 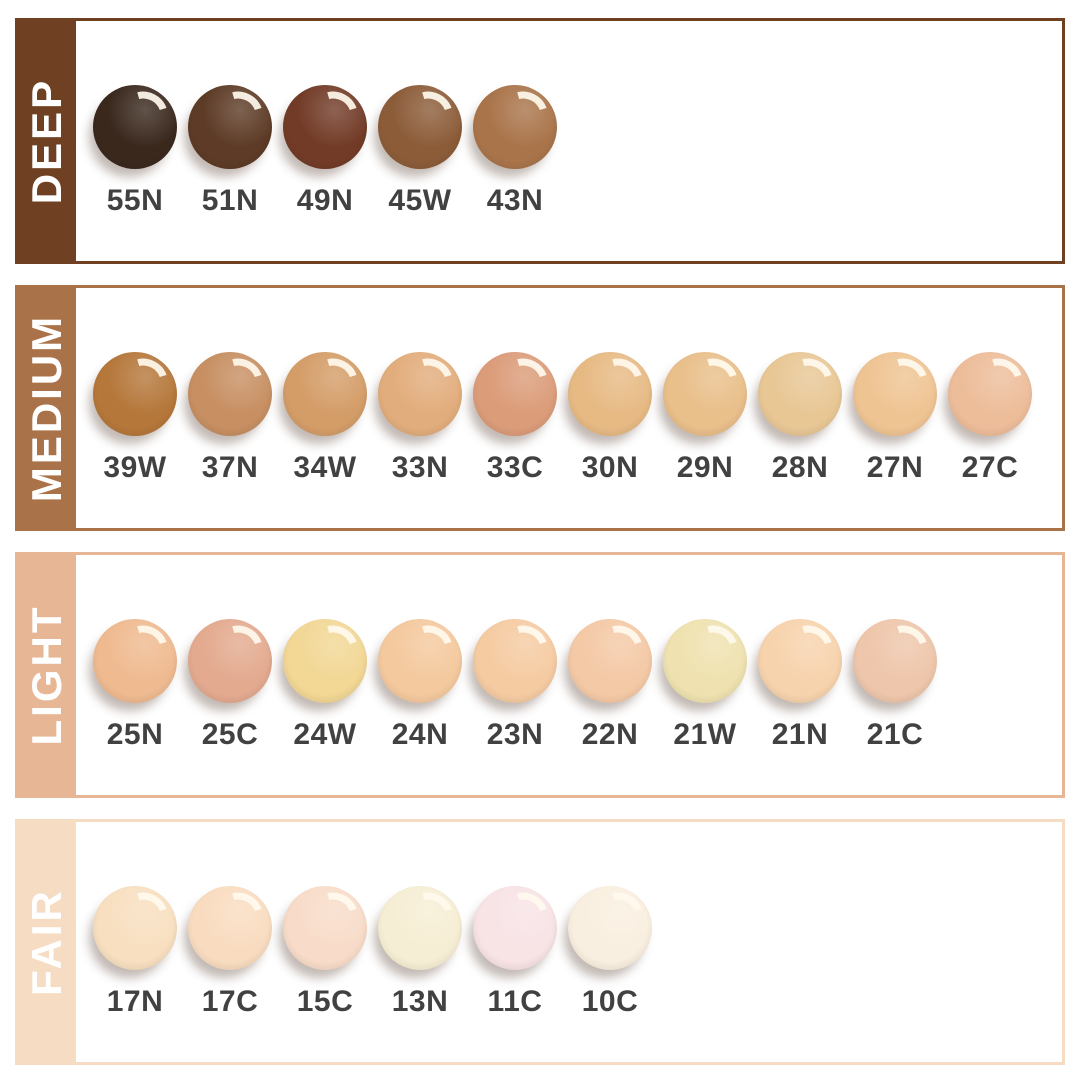 I want to click on shade-code: 29N, so click(x=705, y=467).